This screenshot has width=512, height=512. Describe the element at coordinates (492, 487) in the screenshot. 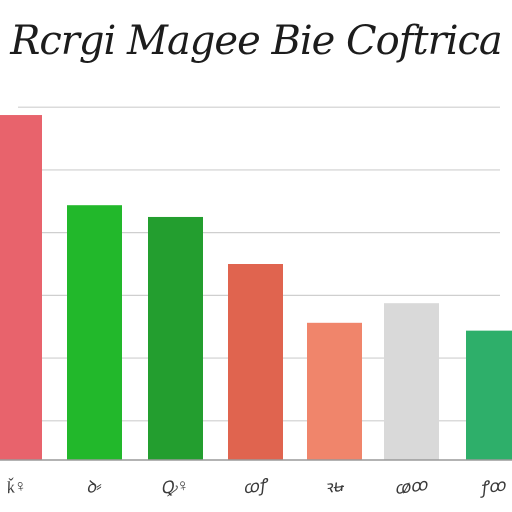

I see `x-tick-label: ꝭꝏ` at that location.